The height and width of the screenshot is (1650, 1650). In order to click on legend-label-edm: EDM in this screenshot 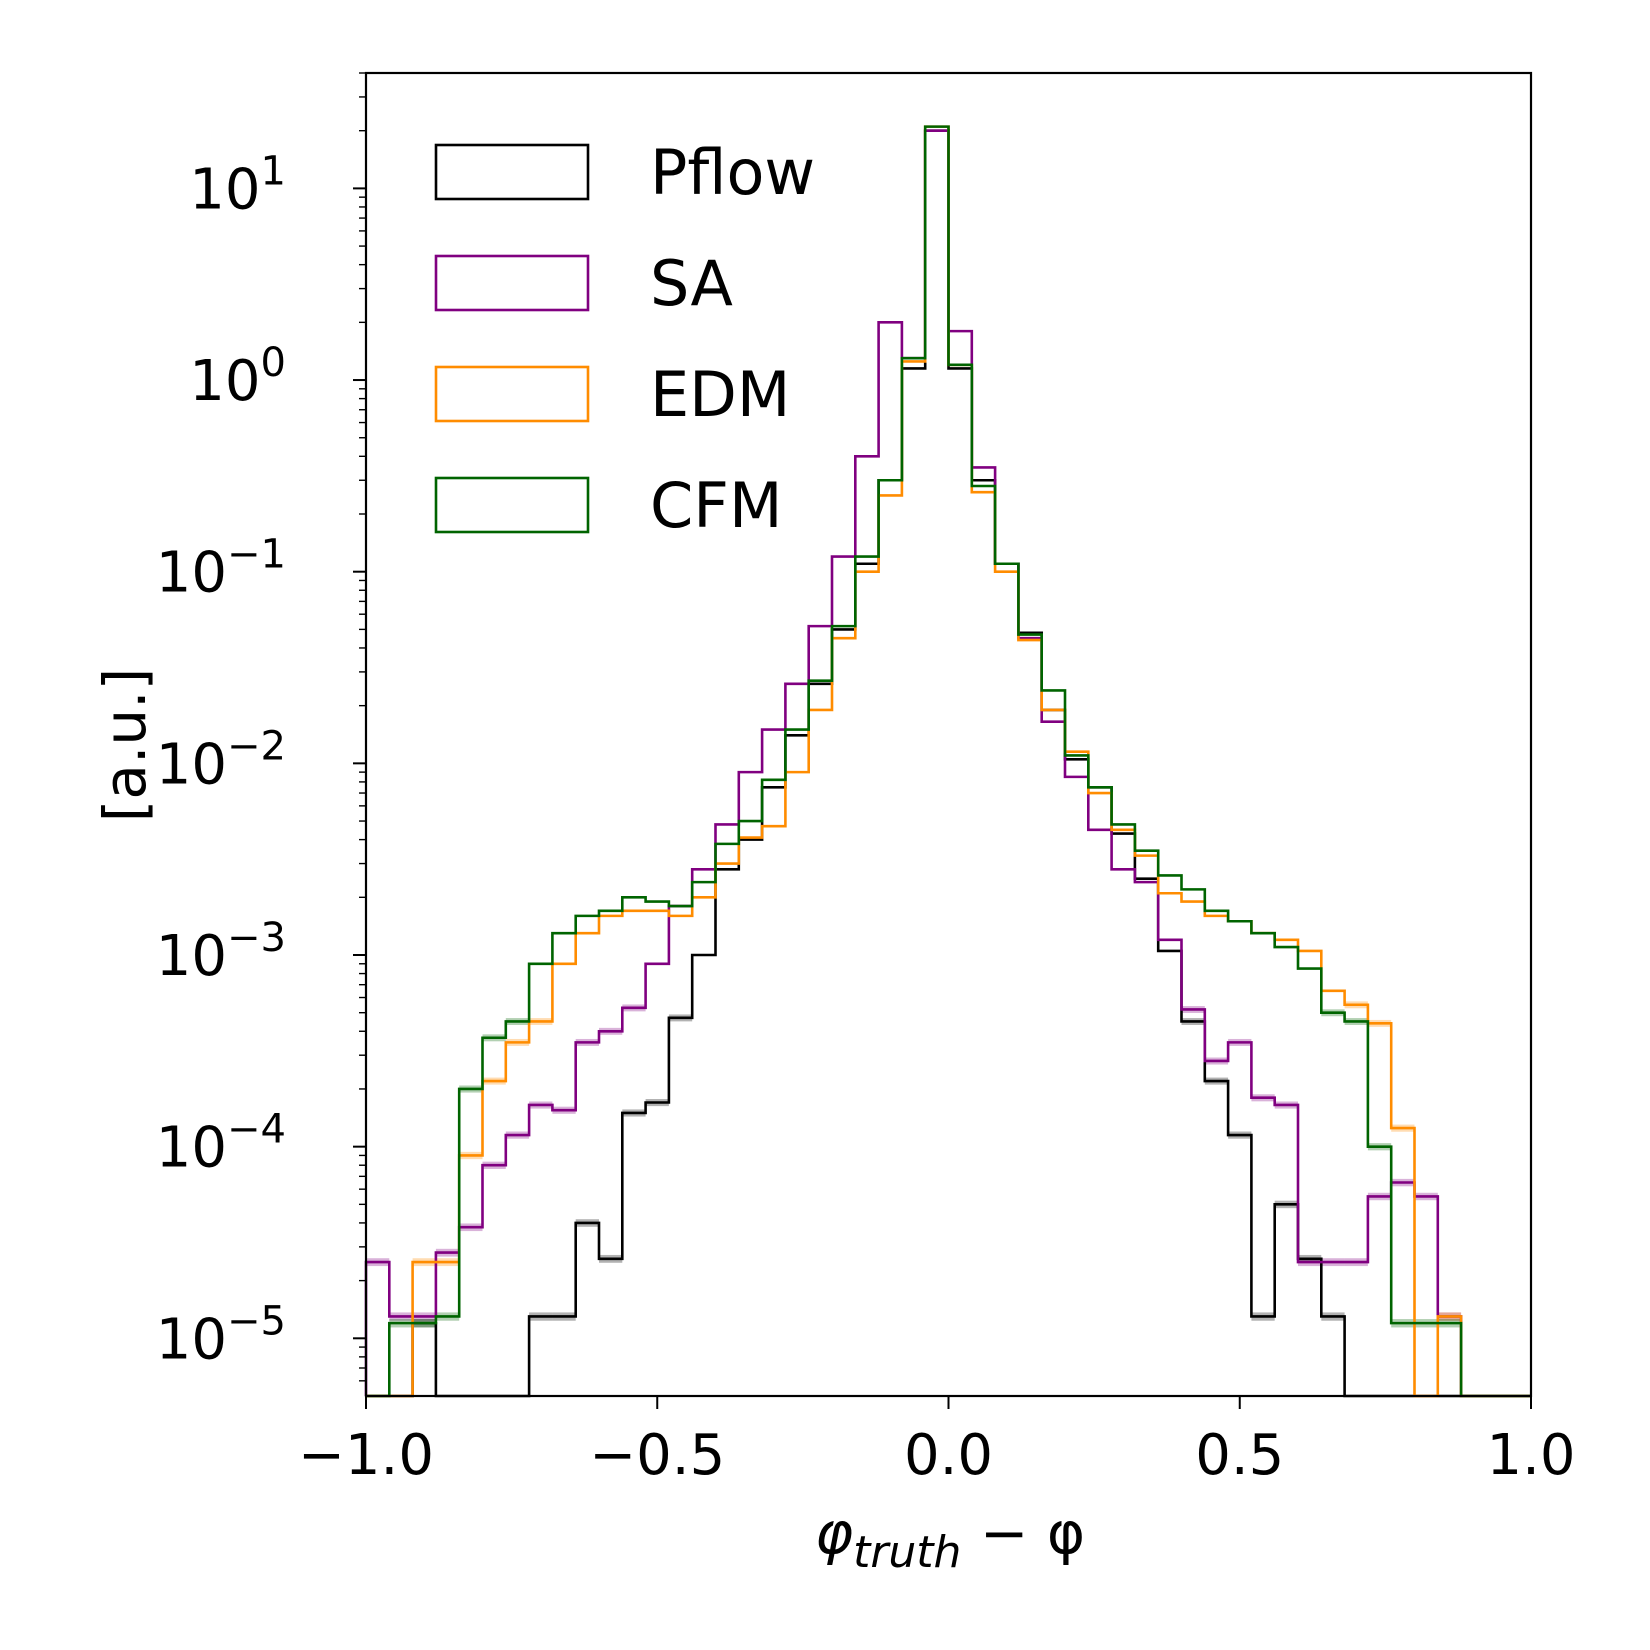, I will do `click(720, 394)`.